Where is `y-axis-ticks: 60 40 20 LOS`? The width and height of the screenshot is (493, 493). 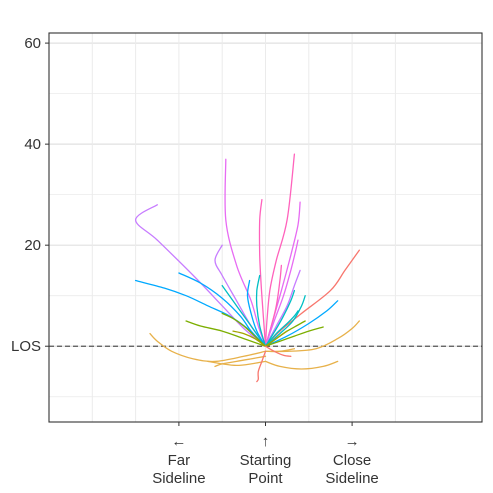
y-axis-ticks: 60 40 20 LOS is located at coordinates (30, 195).